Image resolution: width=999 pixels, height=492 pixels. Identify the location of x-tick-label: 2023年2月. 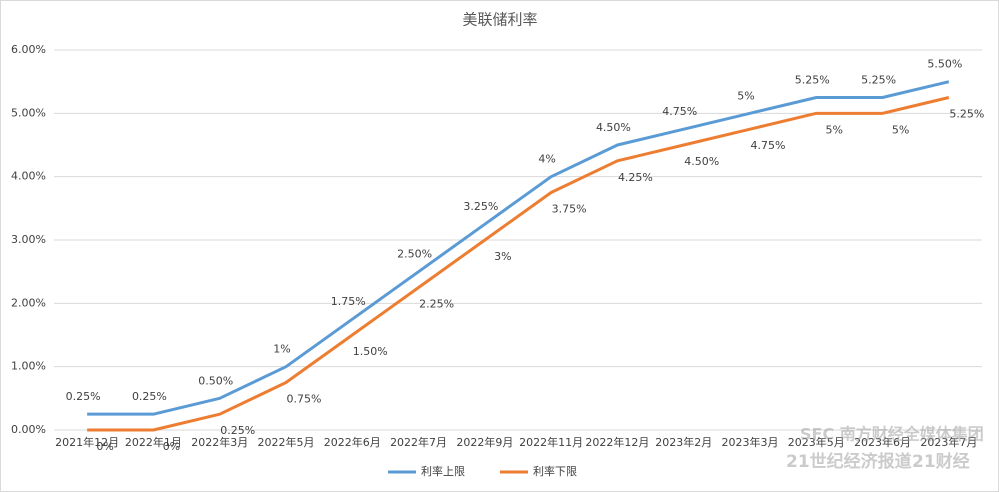
(683, 442).